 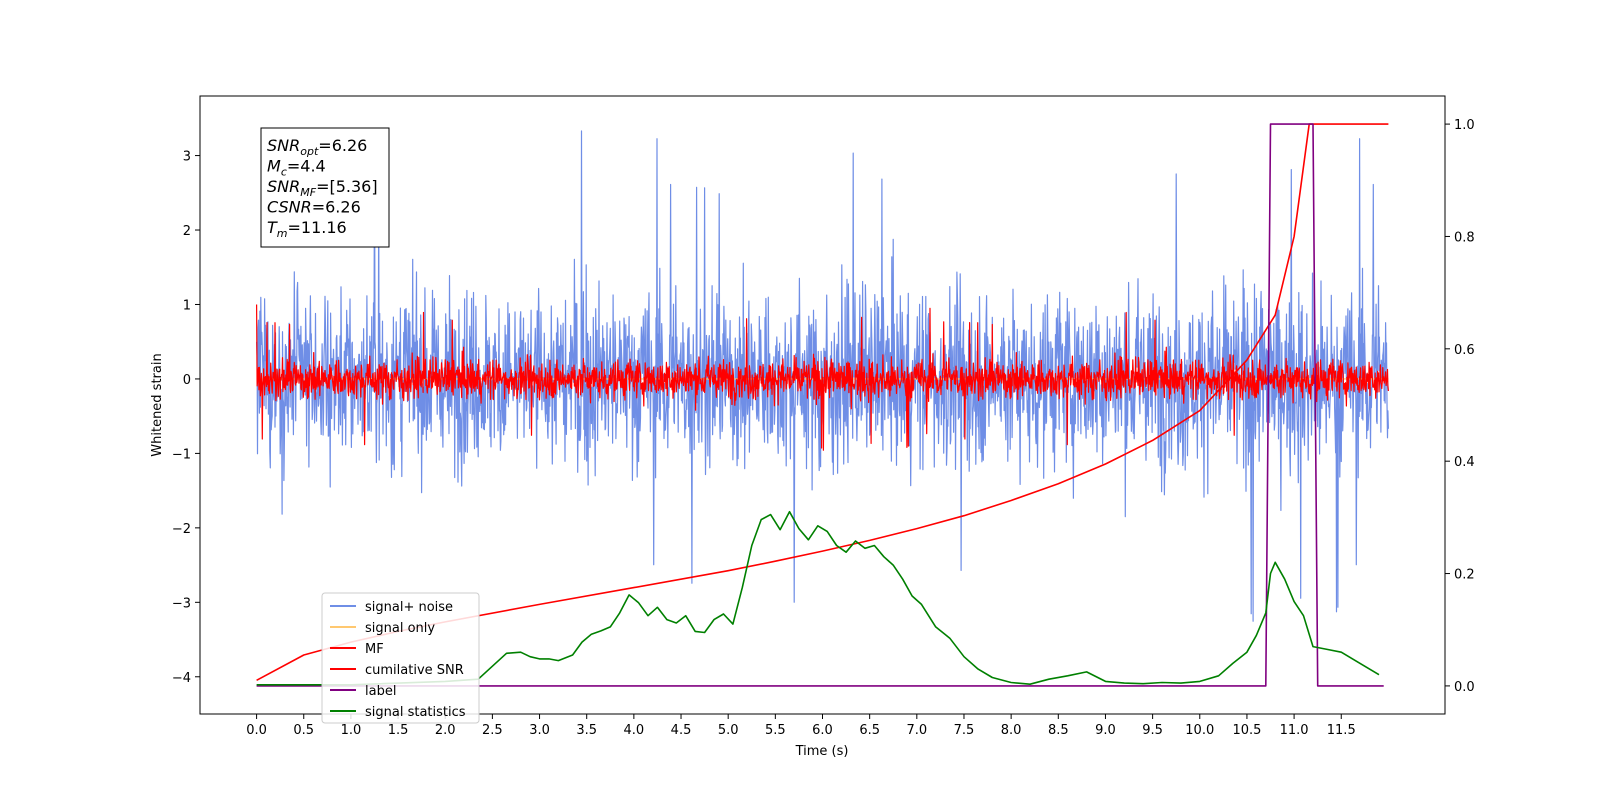 I want to click on y-tick-label: 3, so click(x=187, y=157).